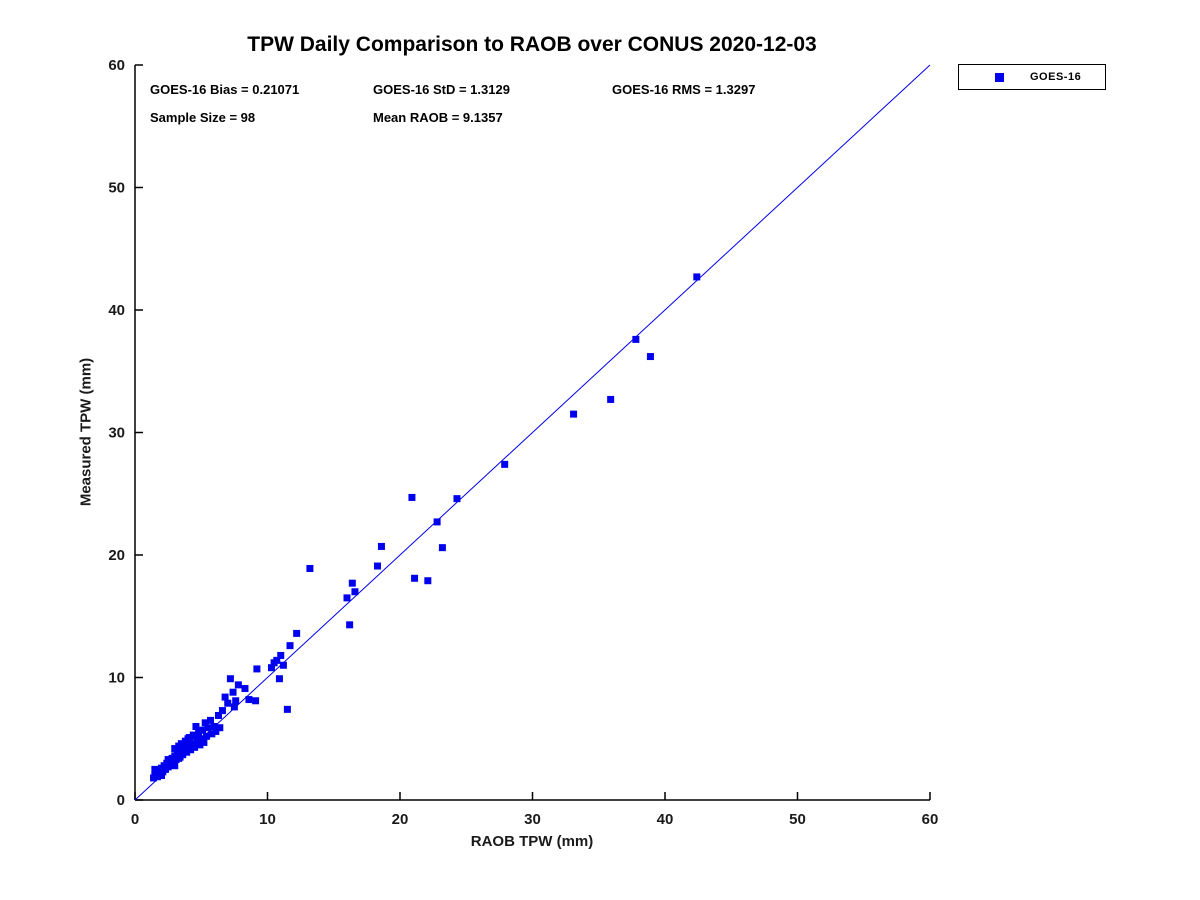  Describe the element at coordinates (797, 819) in the screenshot. I see `x-tick-label: 50` at that location.